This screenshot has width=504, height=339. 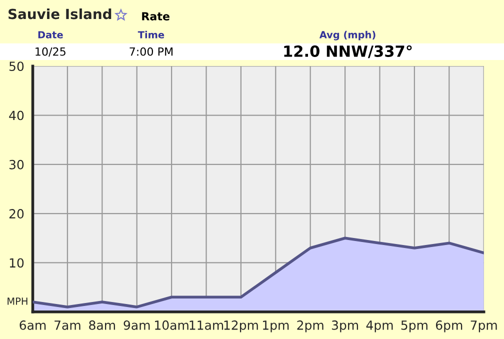 I want to click on text: Avg (mph), so click(x=347, y=35).